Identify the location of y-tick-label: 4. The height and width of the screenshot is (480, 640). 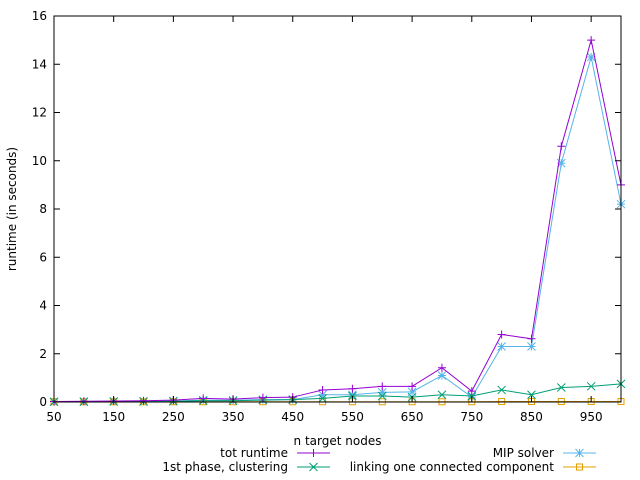
(43, 306).